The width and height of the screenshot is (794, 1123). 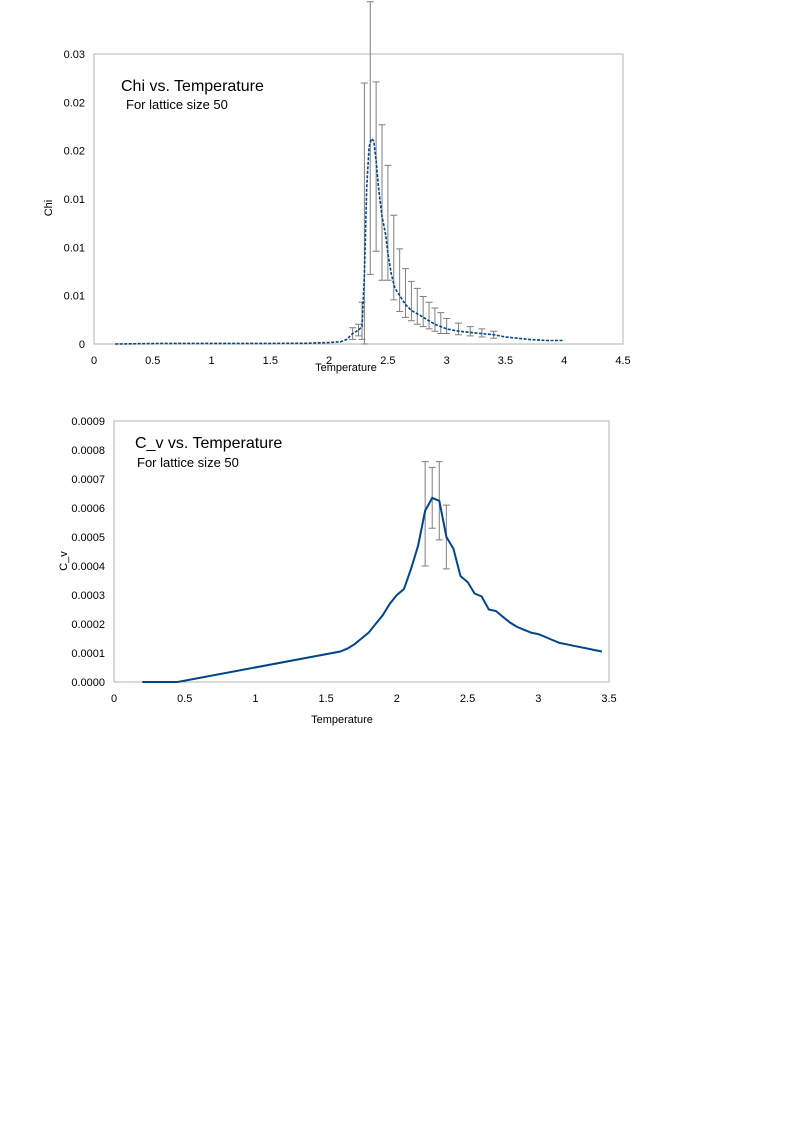 I want to click on cv-plot-frame, so click(x=361, y=551).